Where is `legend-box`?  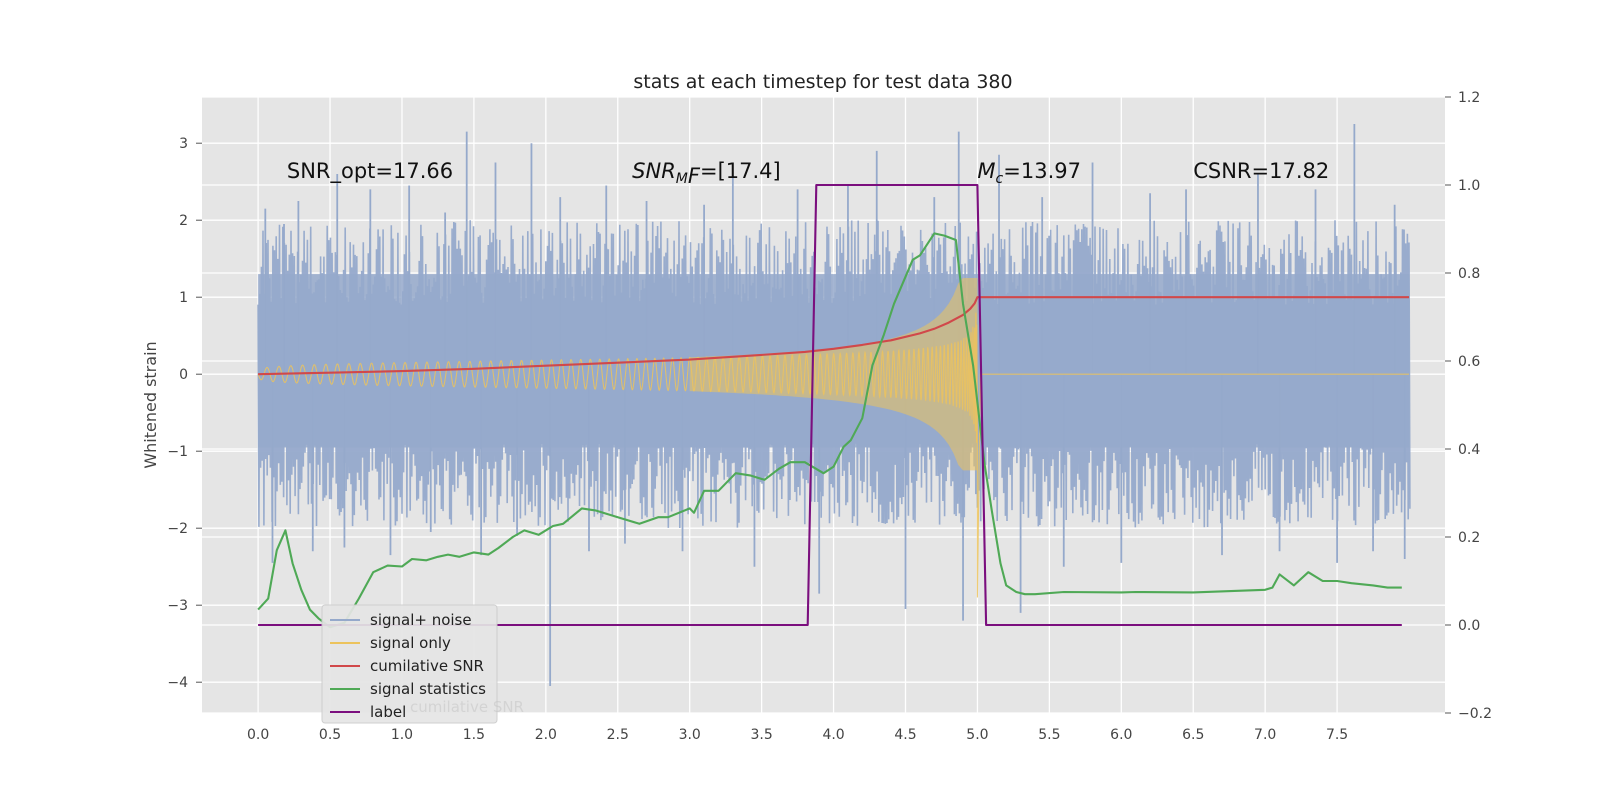
legend-box is located at coordinates (409, 664).